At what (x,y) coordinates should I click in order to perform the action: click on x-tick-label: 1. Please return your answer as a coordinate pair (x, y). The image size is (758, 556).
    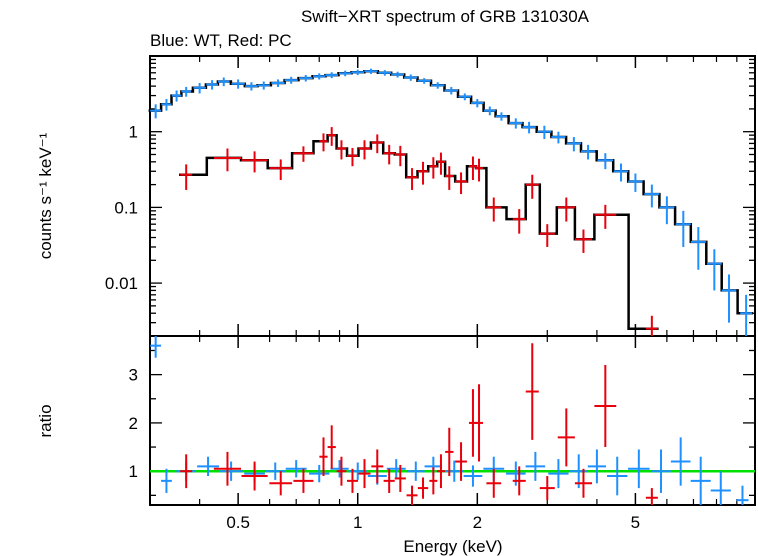
    Looking at the image, I should click on (357, 522).